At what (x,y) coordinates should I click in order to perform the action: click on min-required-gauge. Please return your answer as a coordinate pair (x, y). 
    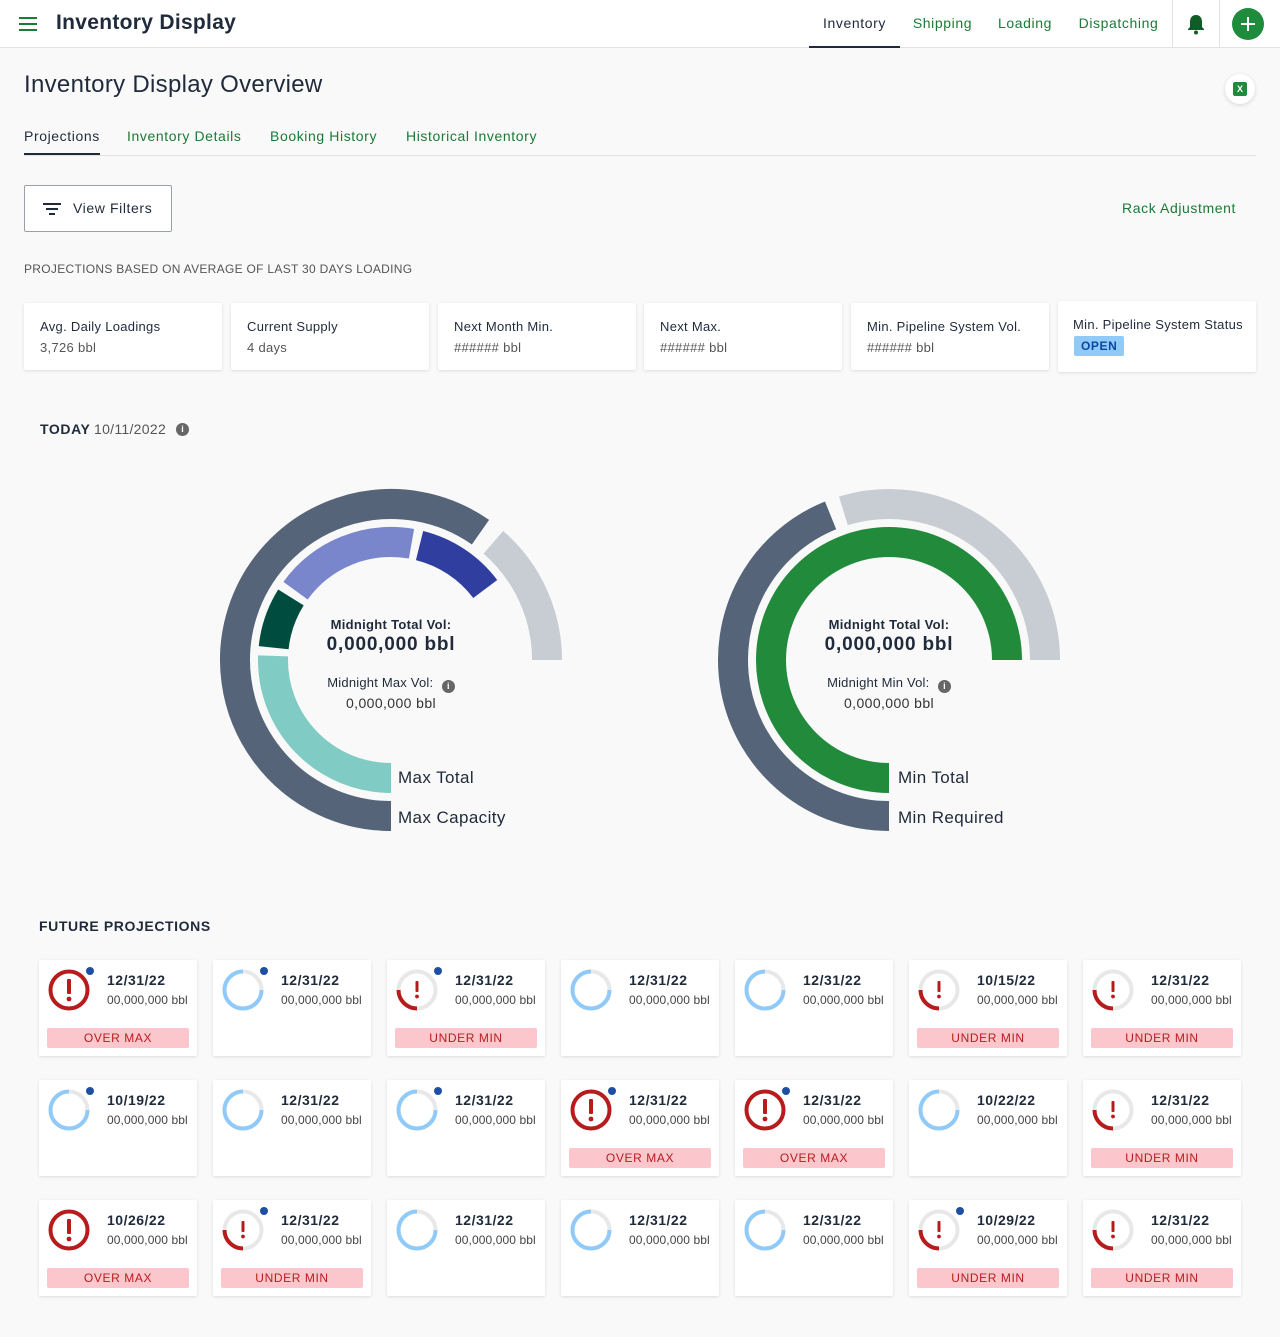
    Looking at the image, I should click on (889, 660).